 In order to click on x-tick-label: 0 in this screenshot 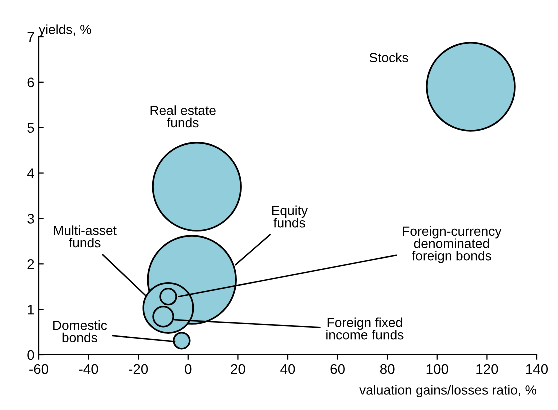, I will do `click(188, 369)`.